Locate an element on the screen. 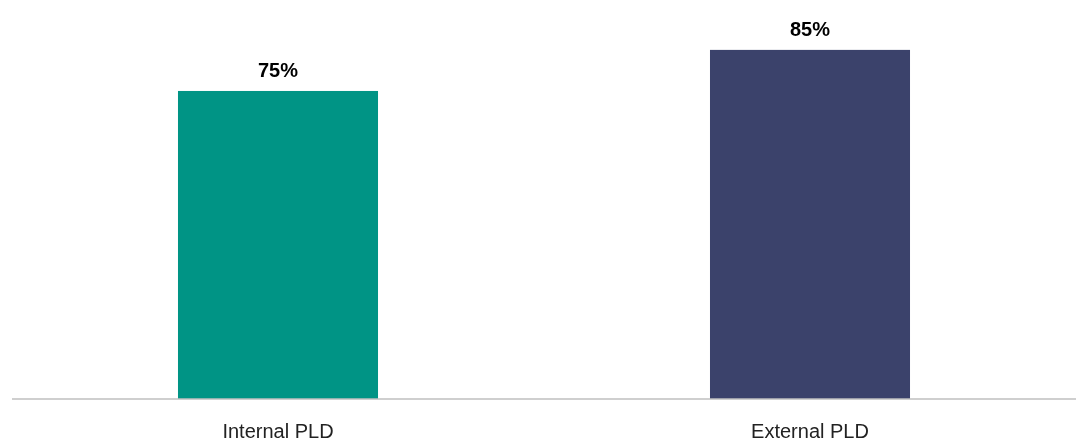  data-label: 85% is located at coordinates (810, 28).